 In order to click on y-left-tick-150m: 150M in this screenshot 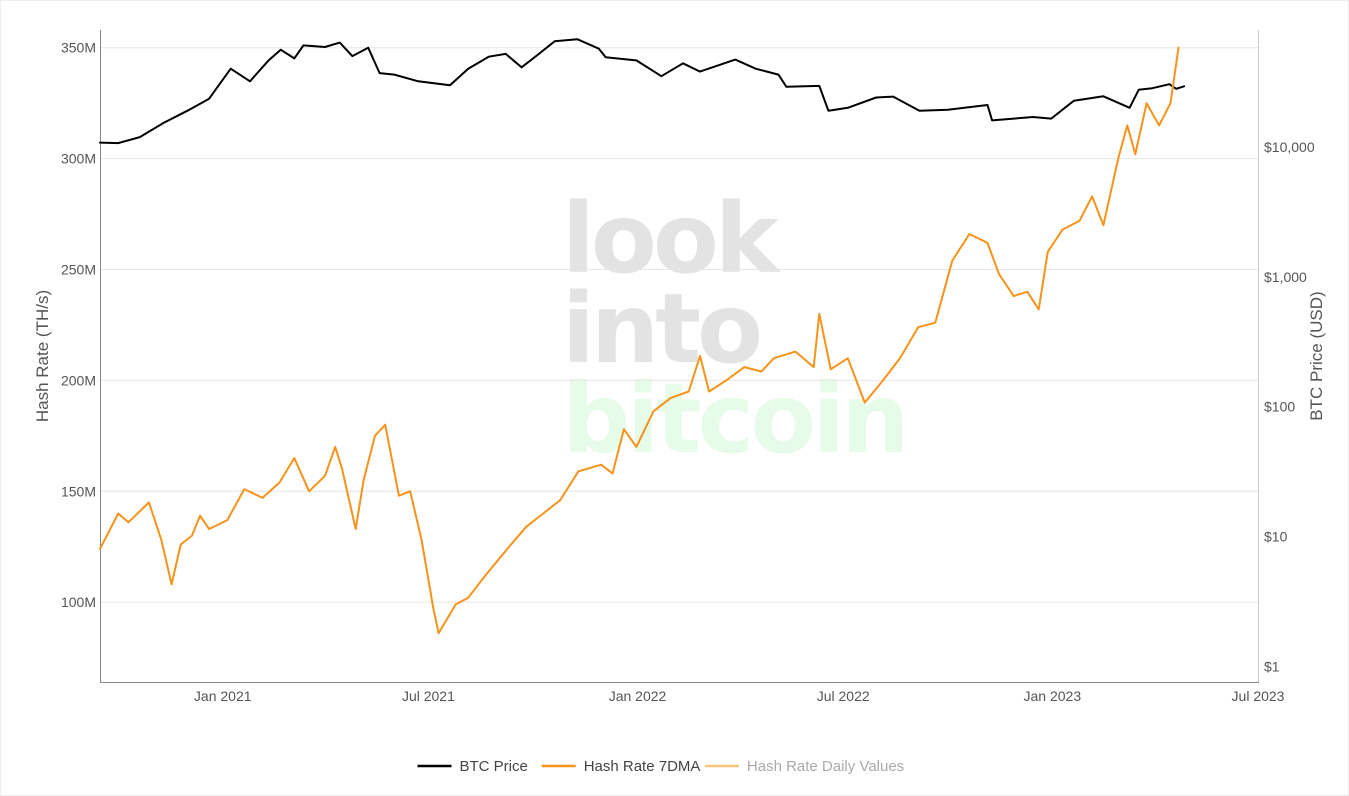, I will do `click(78, 491)`.